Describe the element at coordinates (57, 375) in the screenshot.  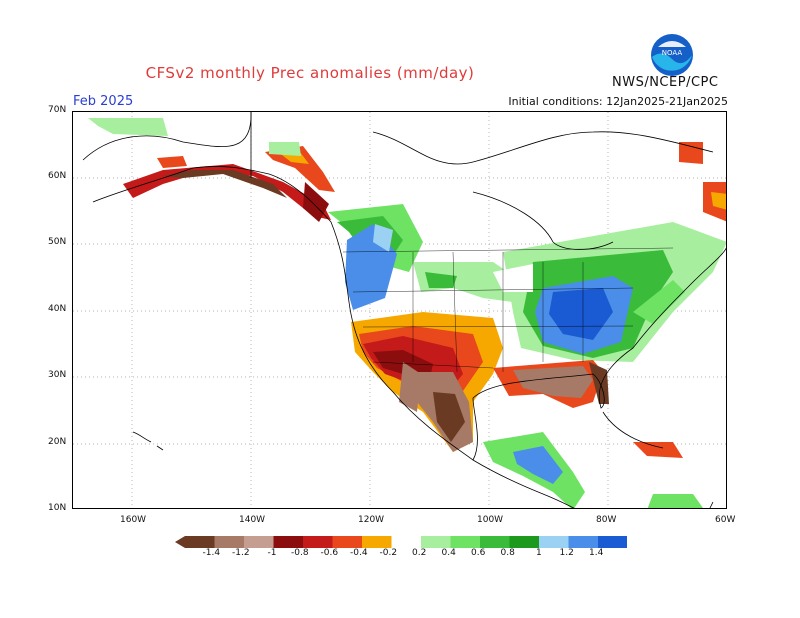
I see `lat-label-30n: 30N` at that location.